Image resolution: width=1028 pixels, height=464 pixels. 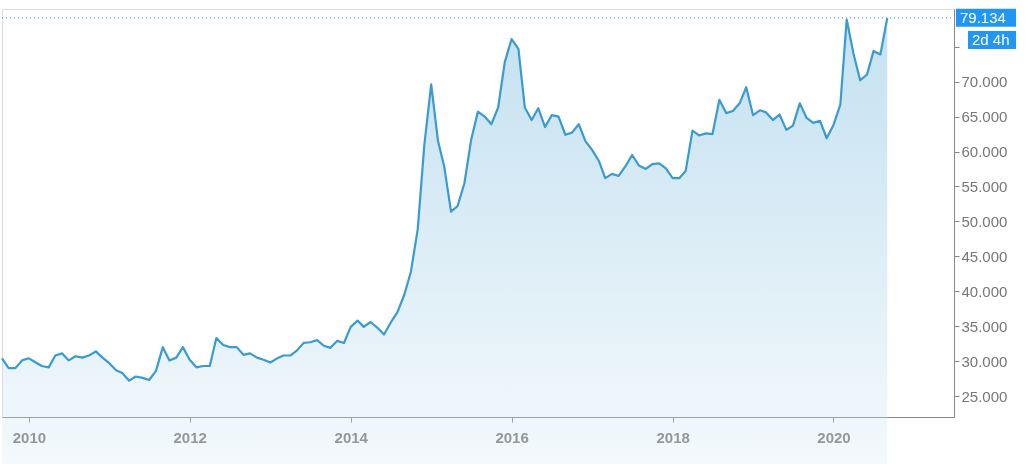 What do you see at coordinates (984, 256) in the screenshot?
I see `y-tick-label: 45.000` at bounding box center [984, 256].